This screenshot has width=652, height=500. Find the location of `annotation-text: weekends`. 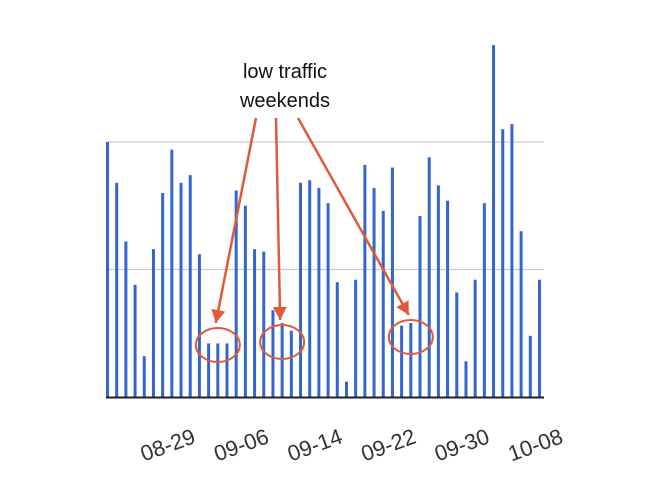

annotation-text: weekends is located at coordinates (284, 101).